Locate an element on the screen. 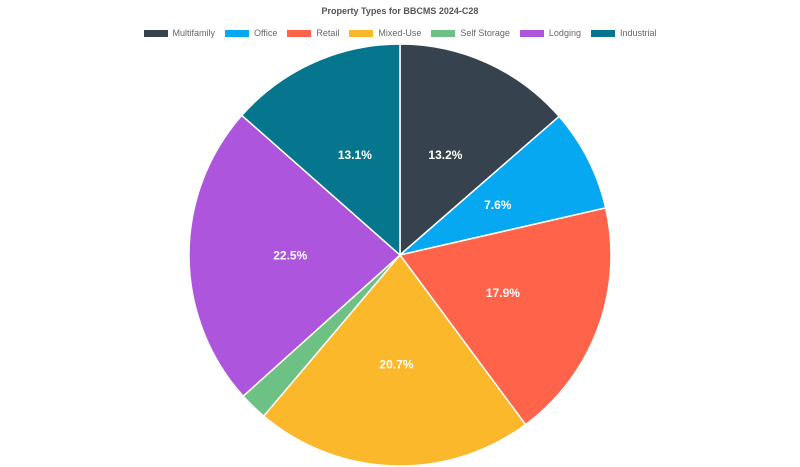 The width and height of the screenshot is (800, 467). legend-label: Office is located at coordinates (266, 33).